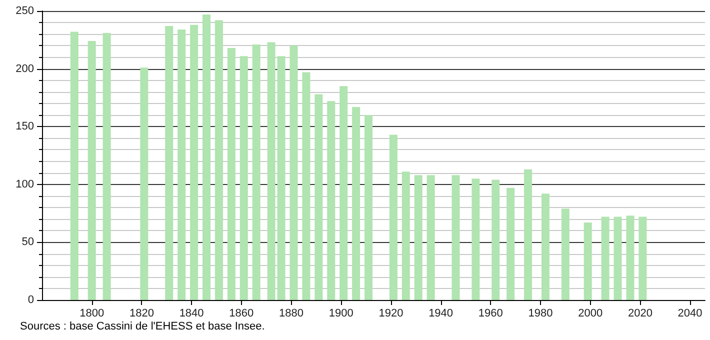 This screenshot has height=340, width=710. Describe the element at coordinates (690, 314) in the screenshot. I see `x-tick-label: 2040` at that location.